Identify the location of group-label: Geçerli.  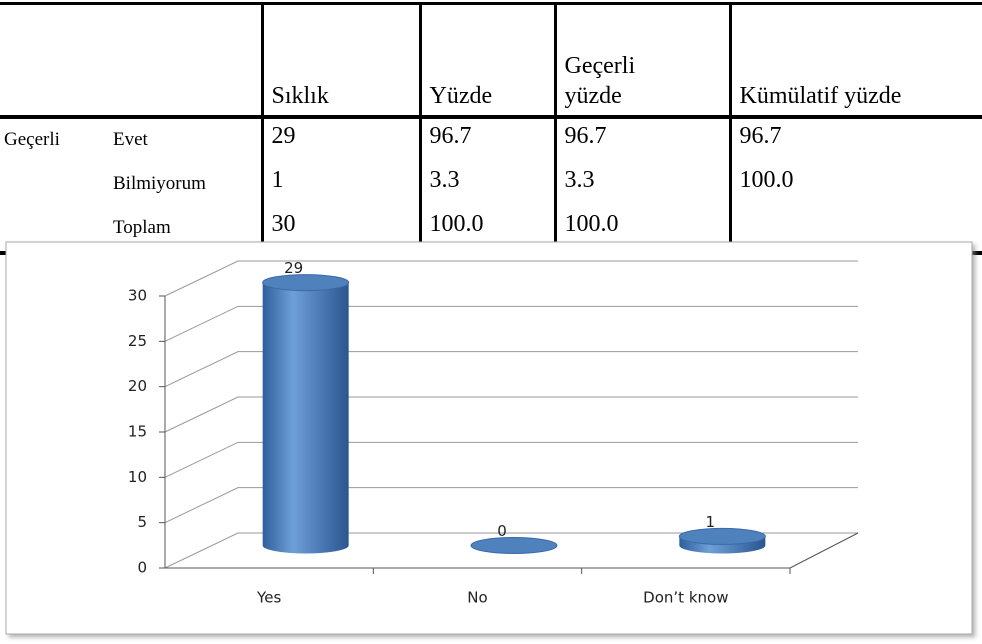
(32, 139).